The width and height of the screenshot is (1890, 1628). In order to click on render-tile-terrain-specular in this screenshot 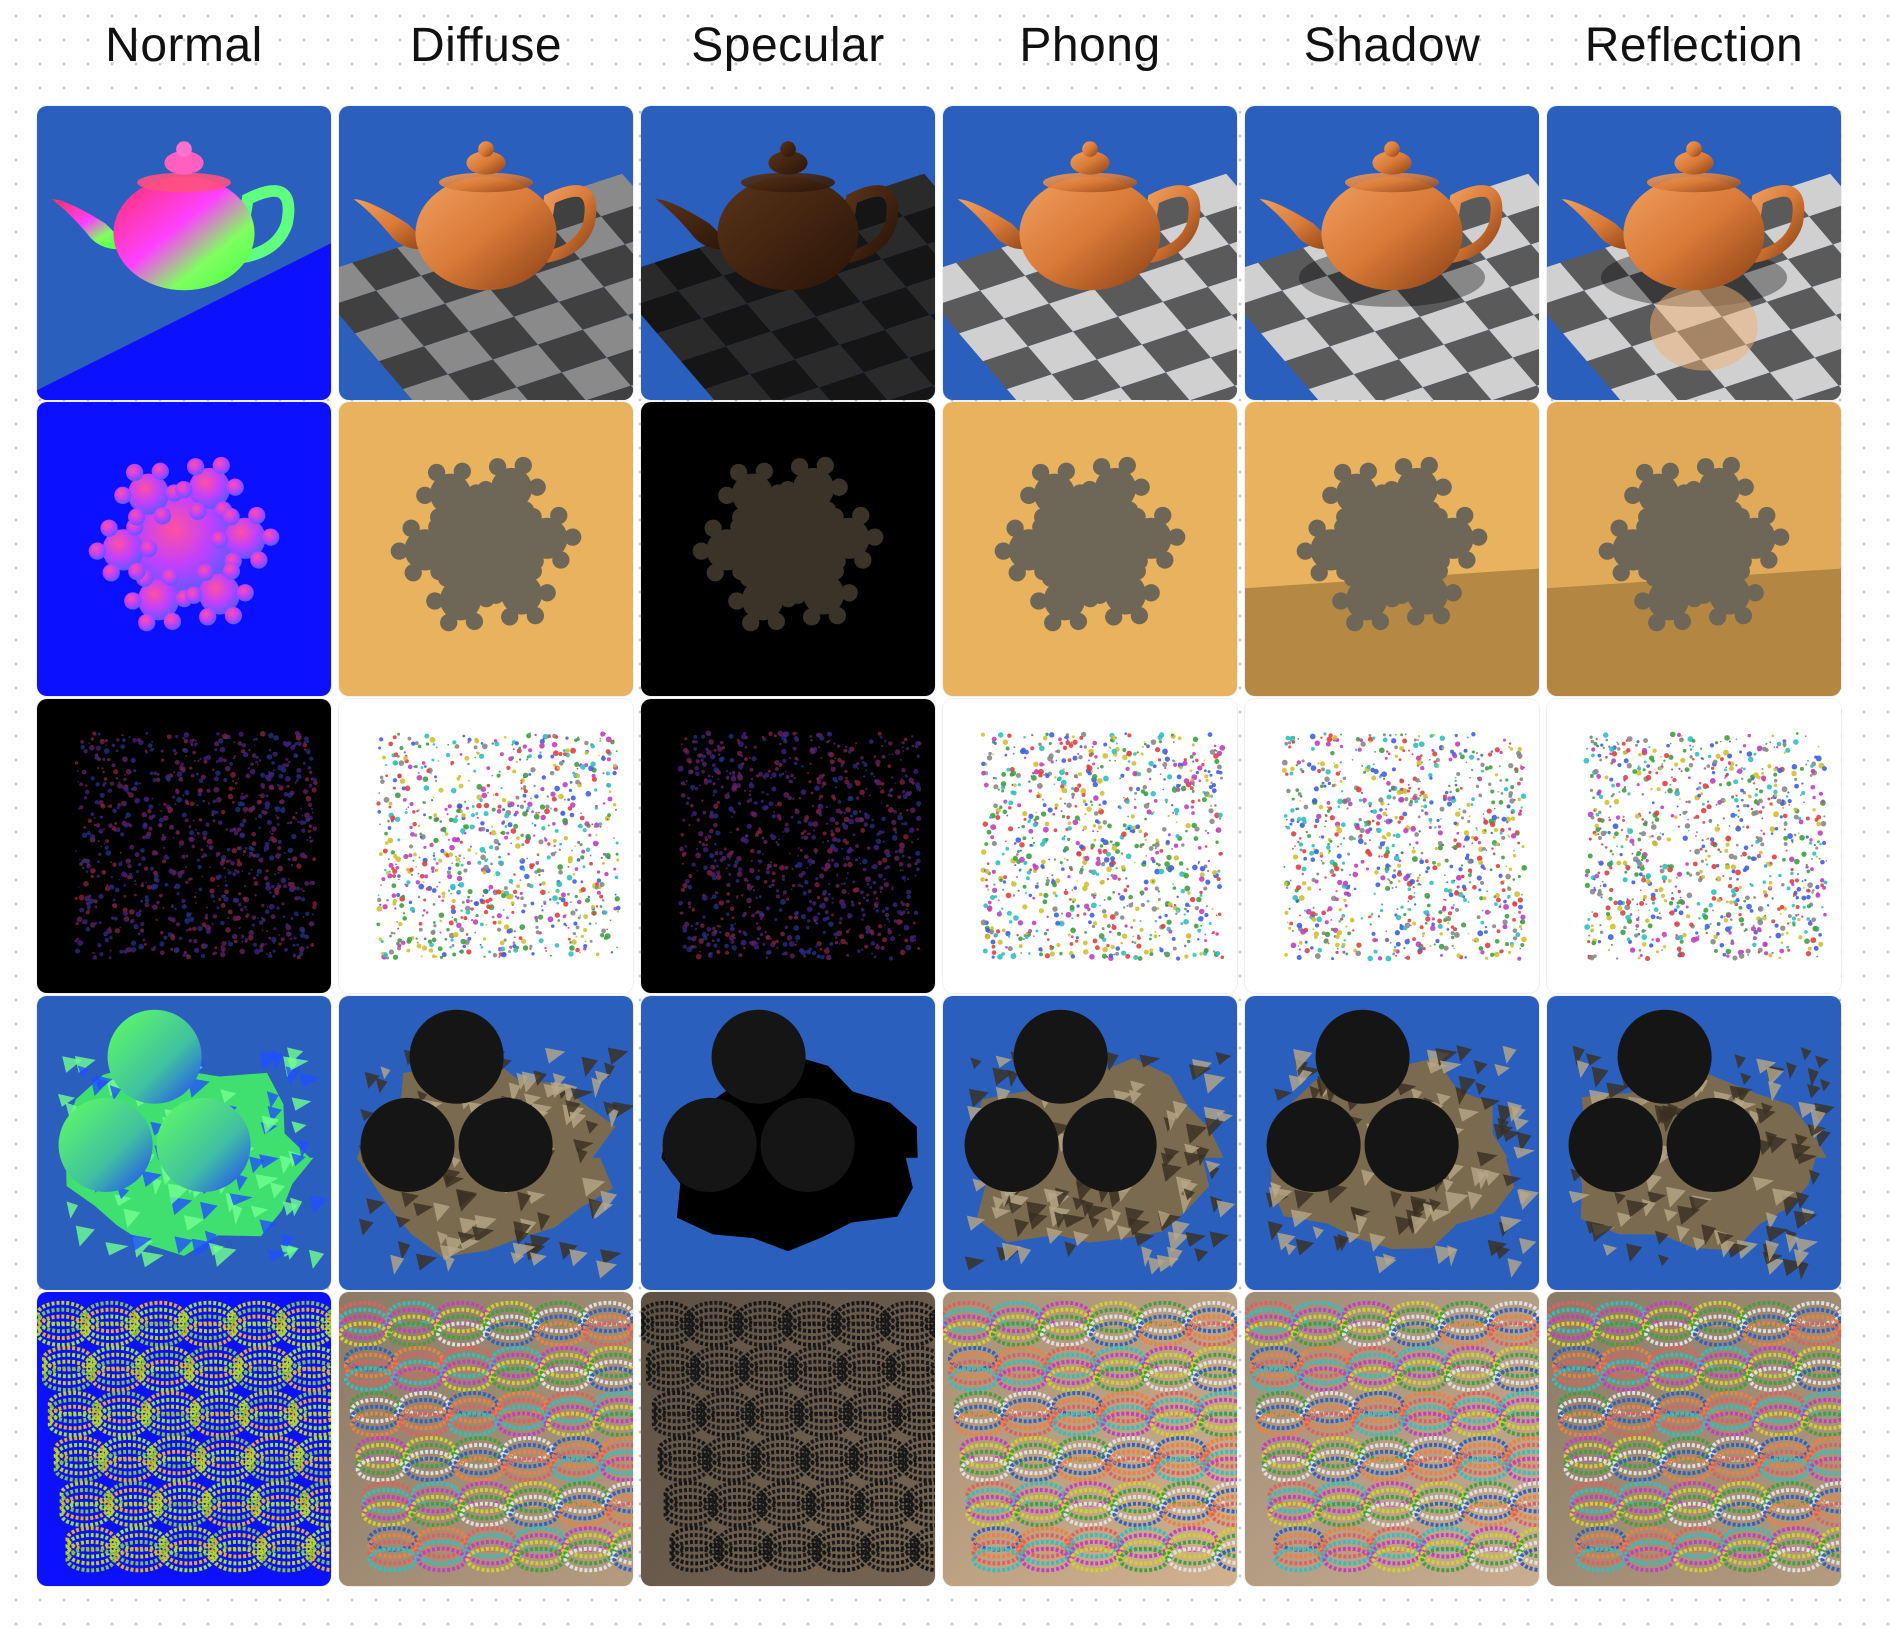, I will do `click(788, 1143)`.